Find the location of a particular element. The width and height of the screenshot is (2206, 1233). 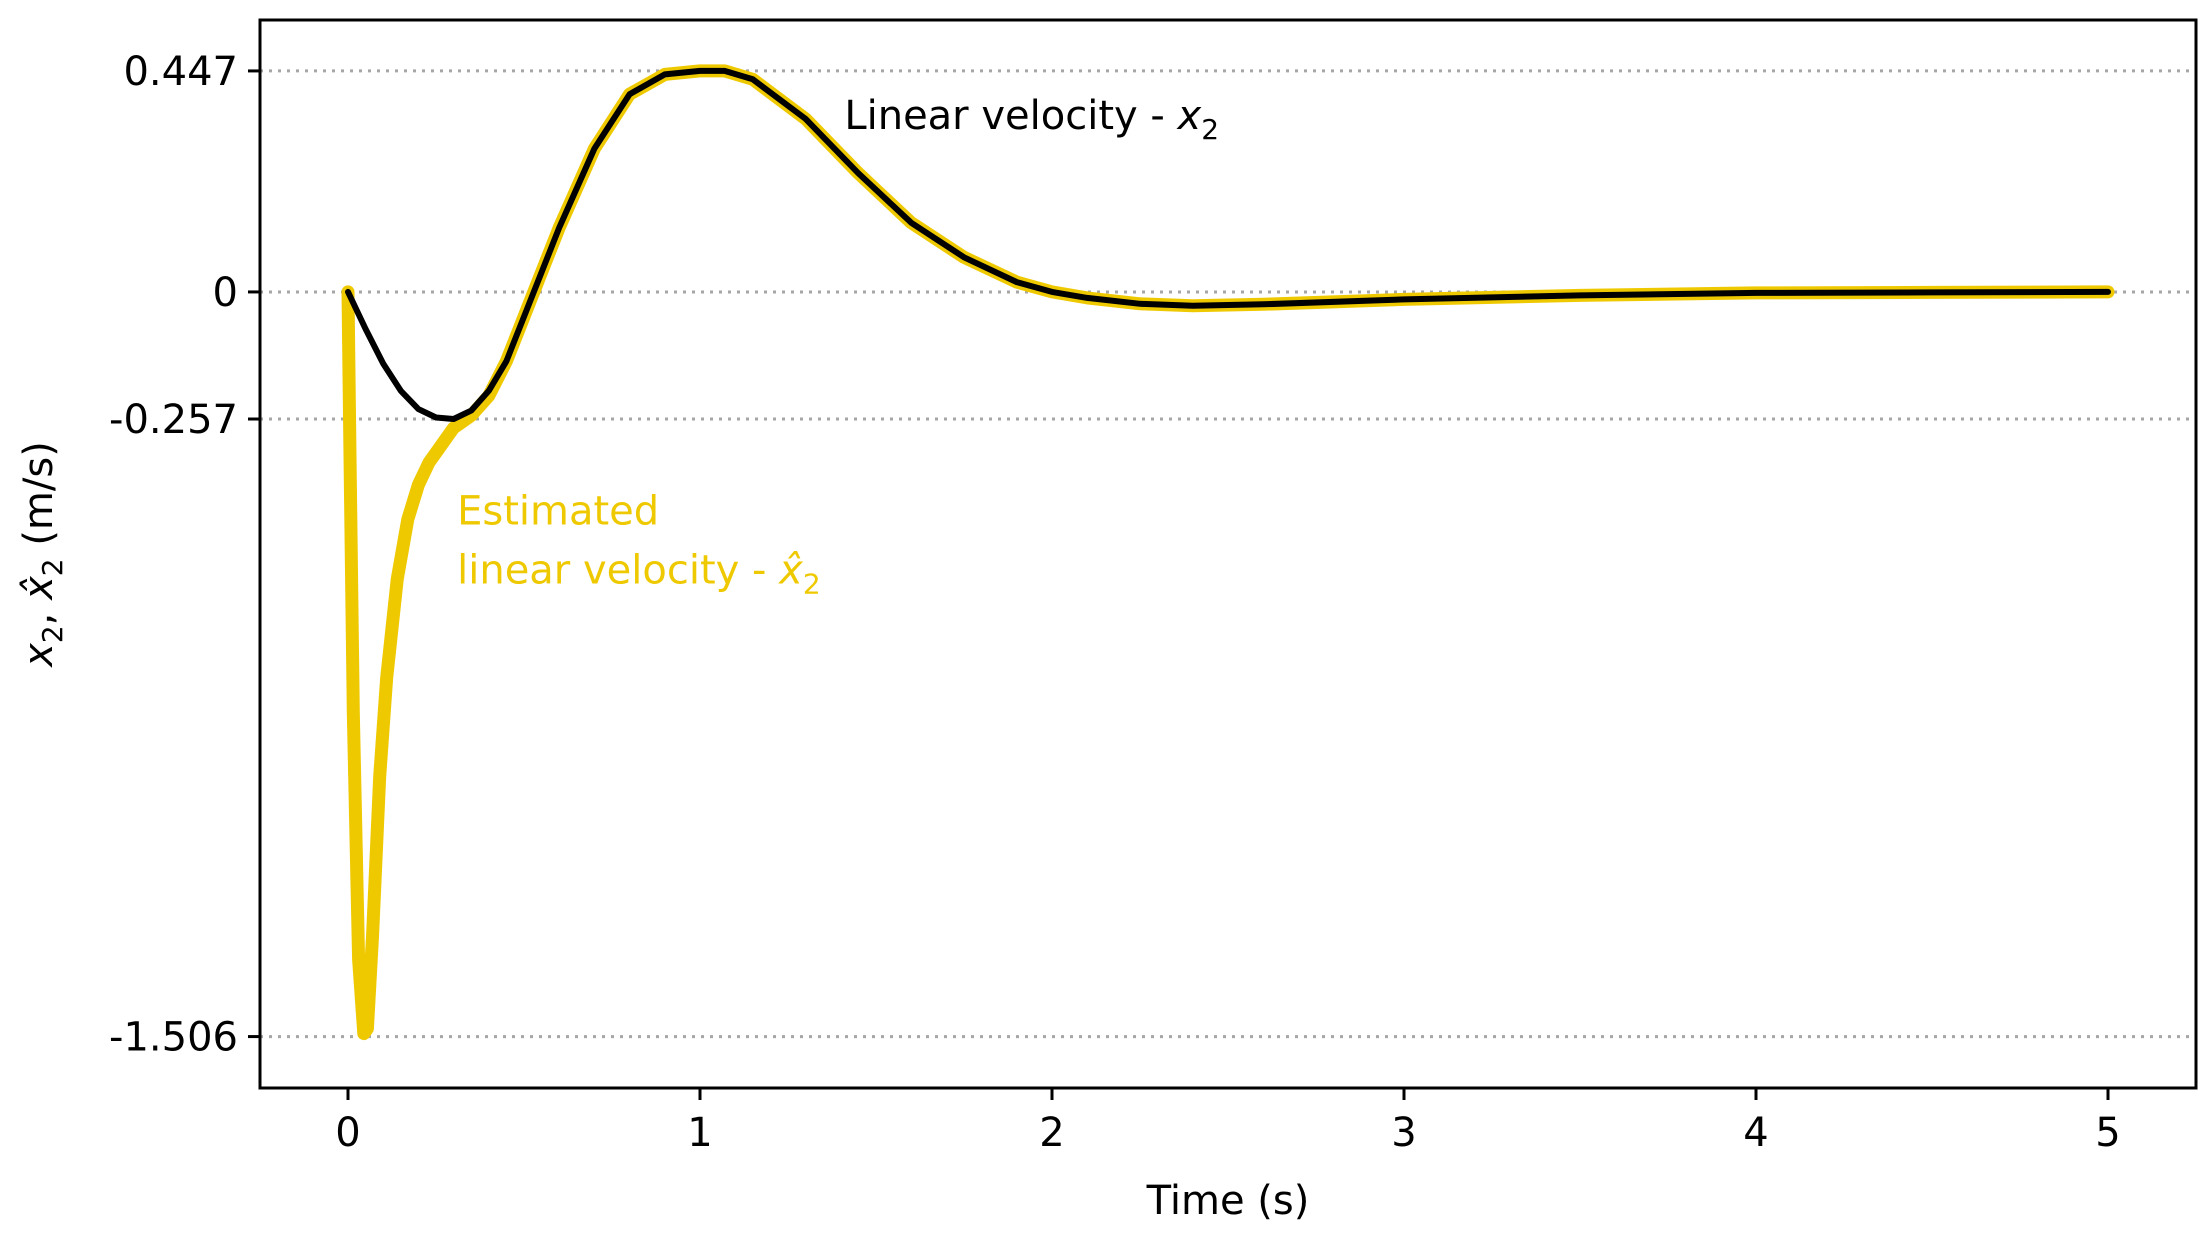

annotation-estimated-sub: 2 is located at coordinates (812, 584).